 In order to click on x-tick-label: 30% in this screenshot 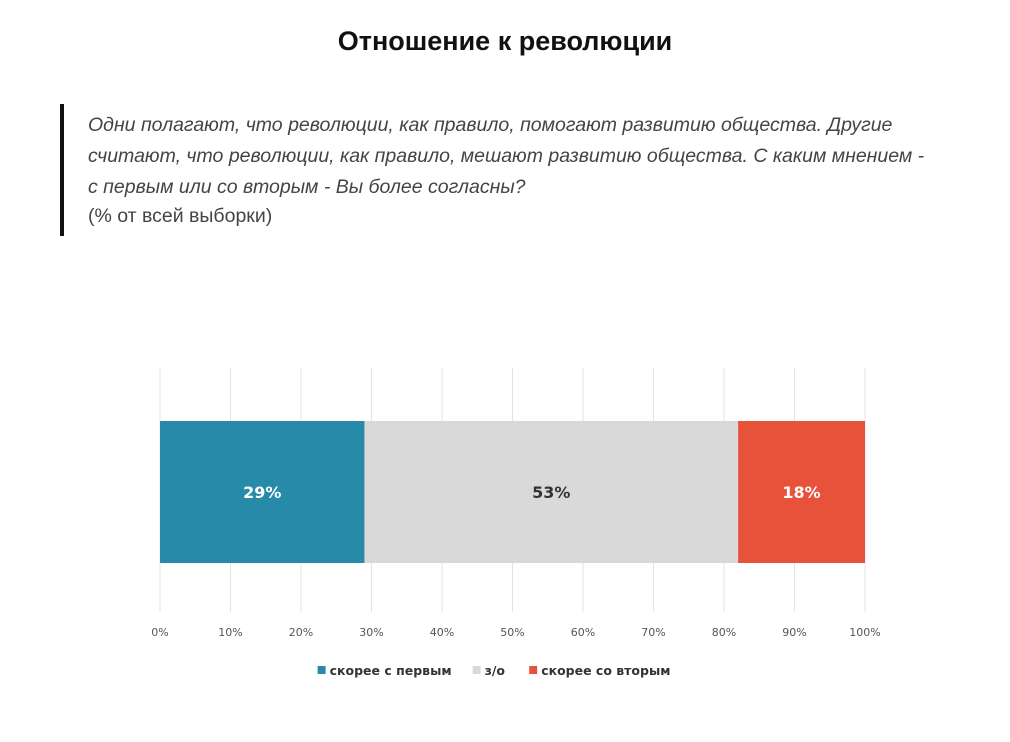, I will do `click(371, 632)`.